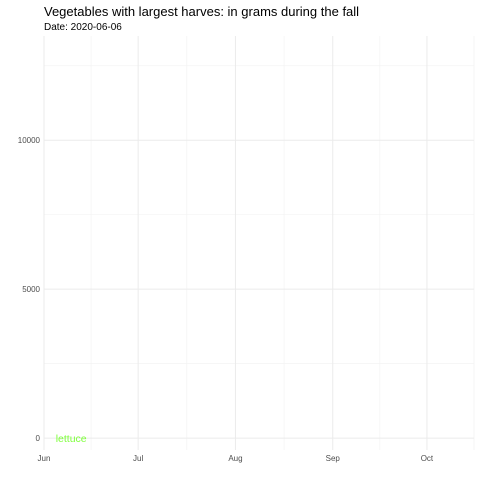 Image resolution: width=480 pixels, height=480 pixels. I want to click on x-tick-label: Aug, so click(235, 458).